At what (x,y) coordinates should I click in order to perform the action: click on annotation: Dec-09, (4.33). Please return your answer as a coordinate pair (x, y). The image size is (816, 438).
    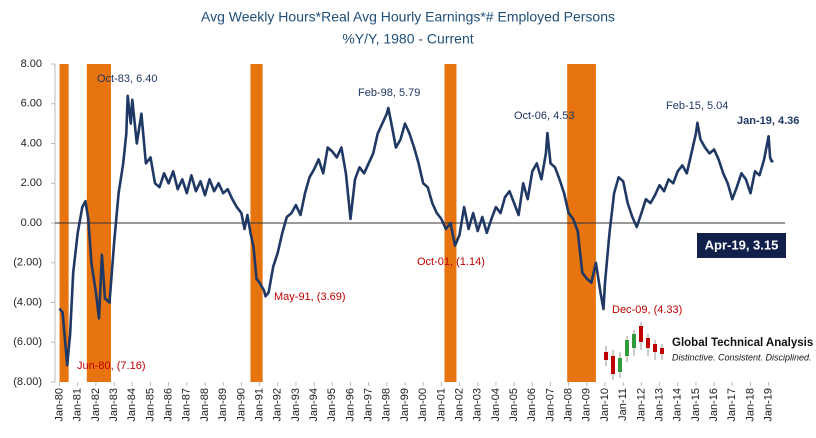
    Looking at the image, I should click on (647, 310).